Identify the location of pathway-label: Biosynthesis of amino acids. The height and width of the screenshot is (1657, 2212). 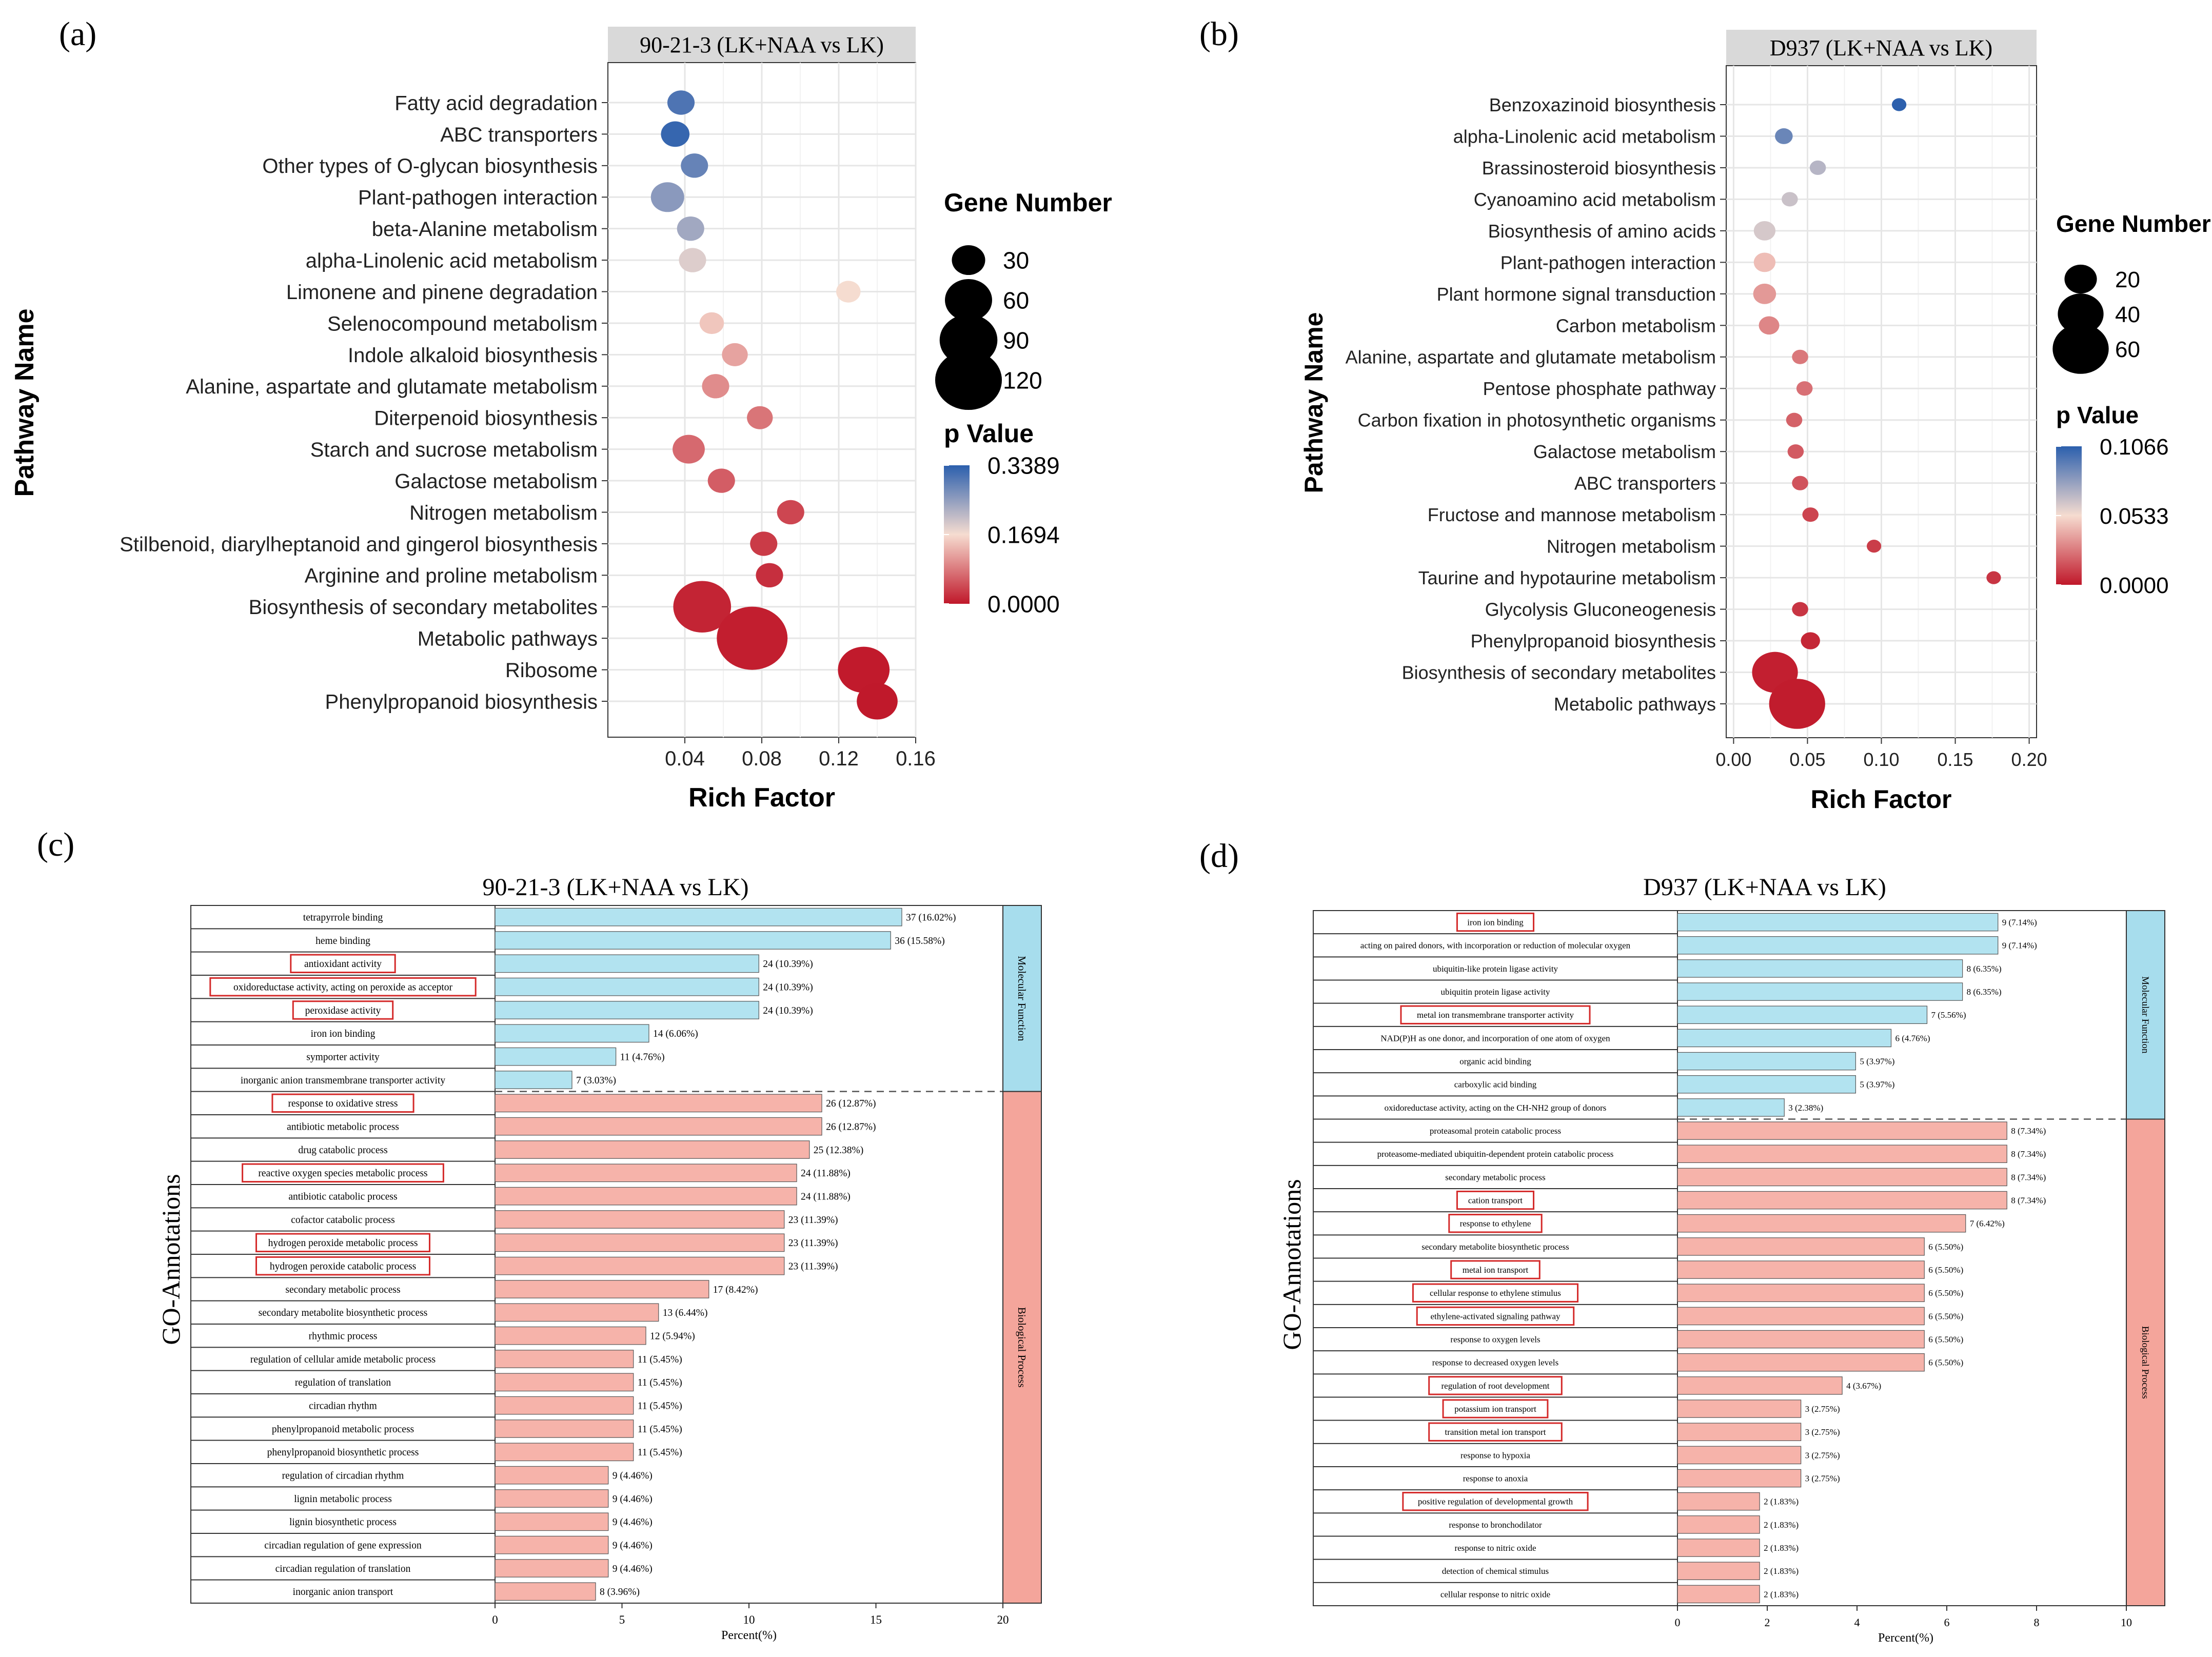
(1602, 231).